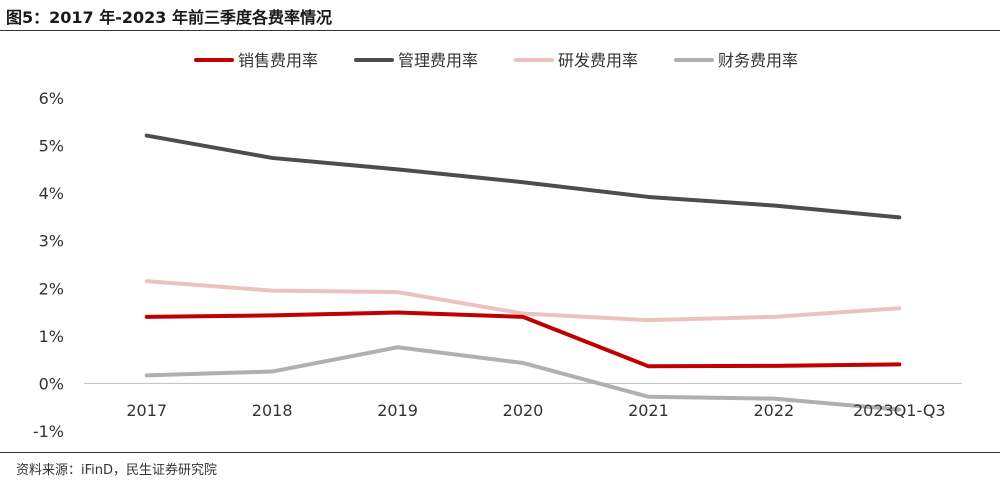  What do you see at coordinates (598, 60) in the screenshot?
I see `legend-label: 研发费用率` at bounding box center [598, 60].